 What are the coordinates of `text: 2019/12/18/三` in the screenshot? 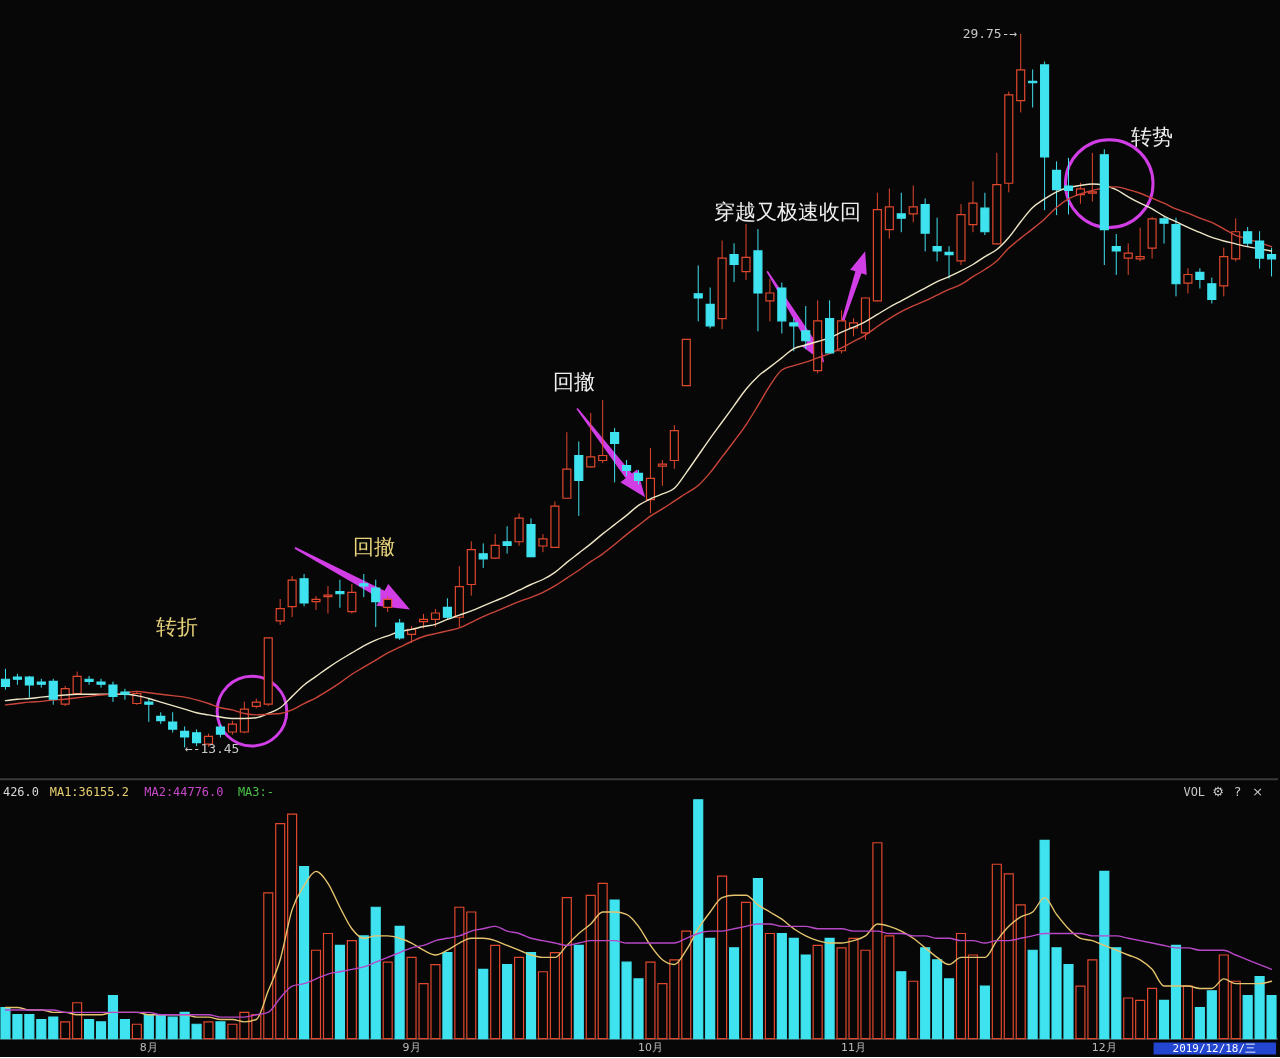 It's located at (1214, 1048).